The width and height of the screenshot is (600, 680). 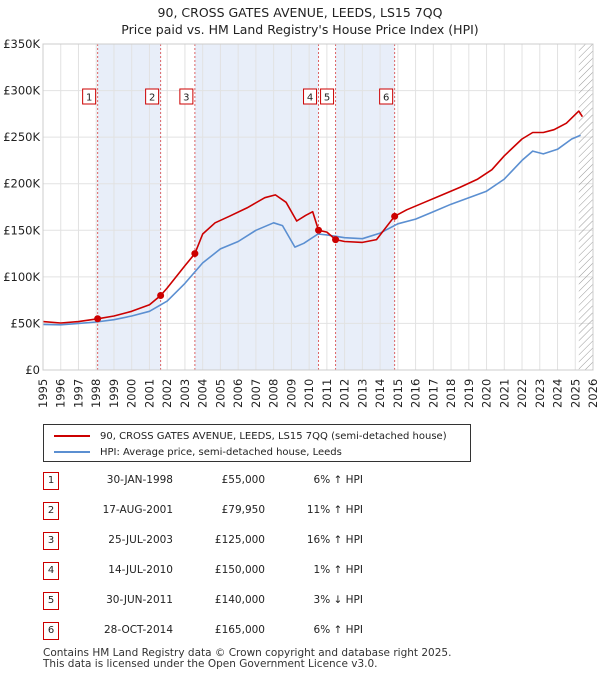 I want to click on sale-price: £165,000, so click(x=239, y=630).